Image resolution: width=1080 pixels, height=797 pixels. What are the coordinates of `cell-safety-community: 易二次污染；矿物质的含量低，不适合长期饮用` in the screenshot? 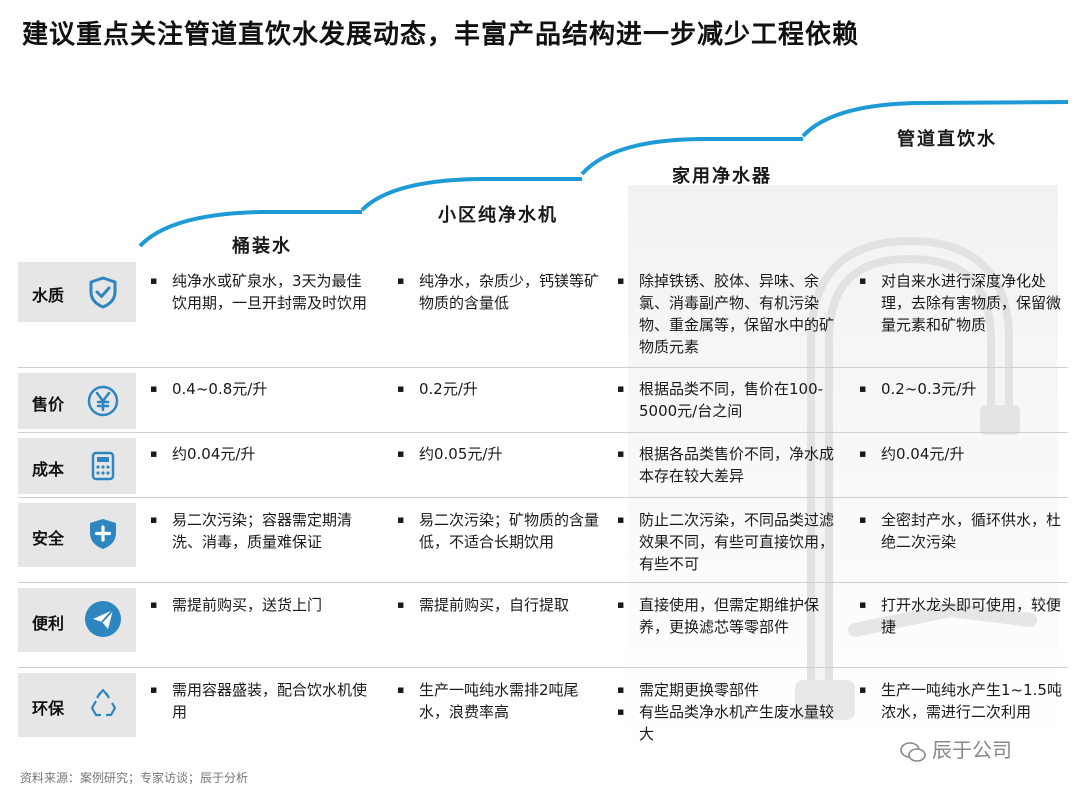 It's located at (497, 531).